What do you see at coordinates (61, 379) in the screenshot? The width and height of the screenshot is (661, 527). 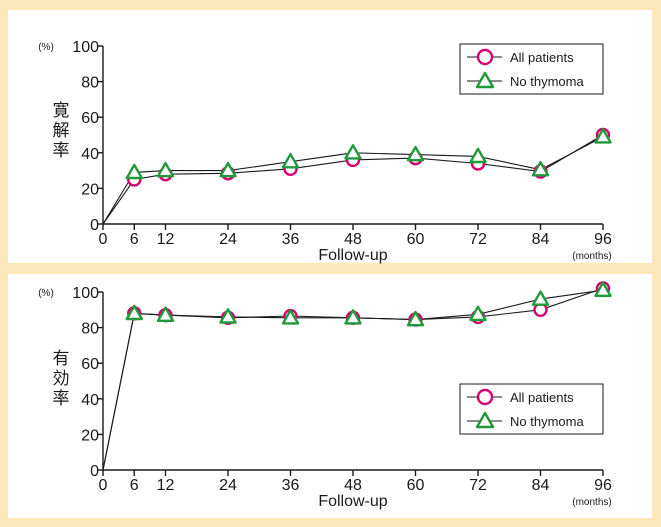 I see `y-axis-title: 有効率` at bounding box center [61, 379].